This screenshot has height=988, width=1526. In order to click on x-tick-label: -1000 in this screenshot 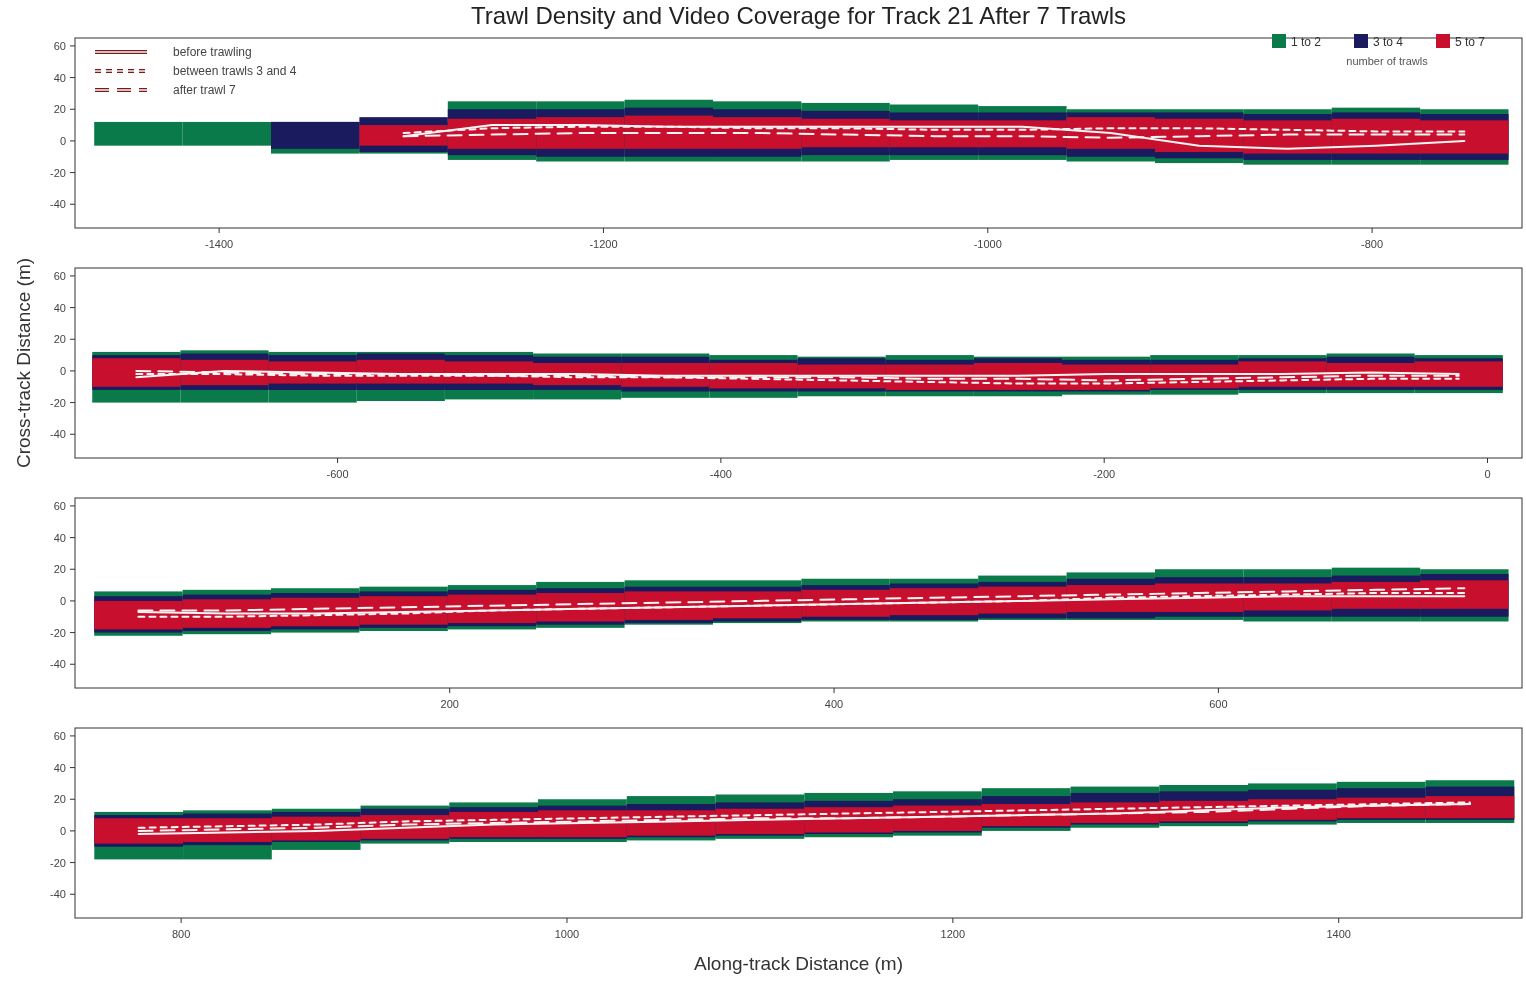, I will do `click(987, 244)`.